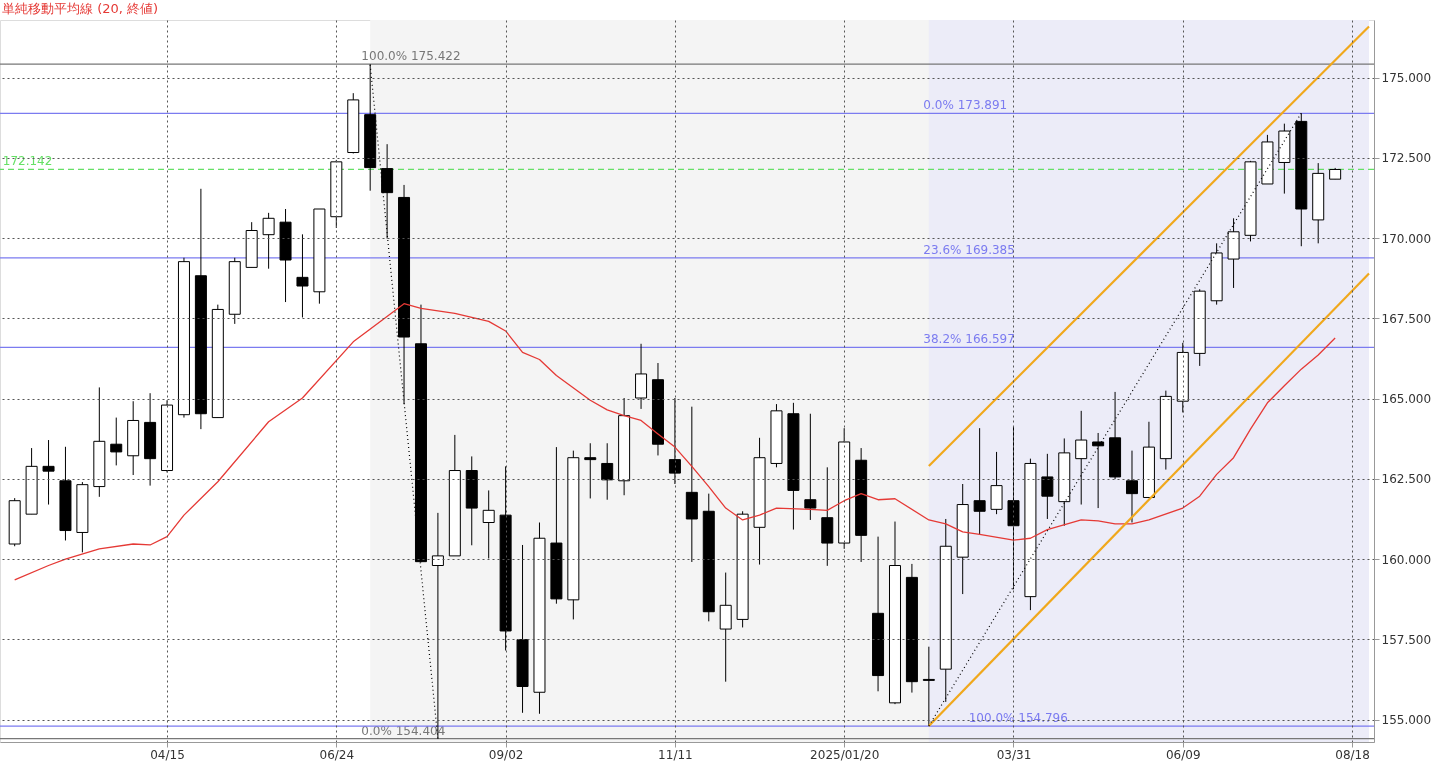 The height and width of the screenshot is (766, 1456). I want to click on x-tick-label: 09/02, so click(506, 754).